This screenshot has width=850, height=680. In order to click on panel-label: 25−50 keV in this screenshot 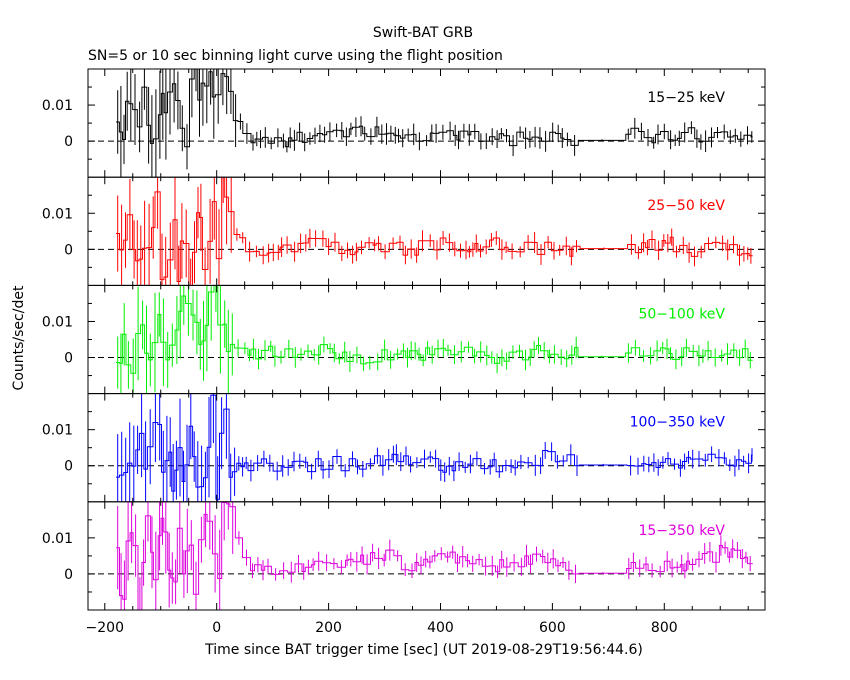, I will do `click(686, 206)`.